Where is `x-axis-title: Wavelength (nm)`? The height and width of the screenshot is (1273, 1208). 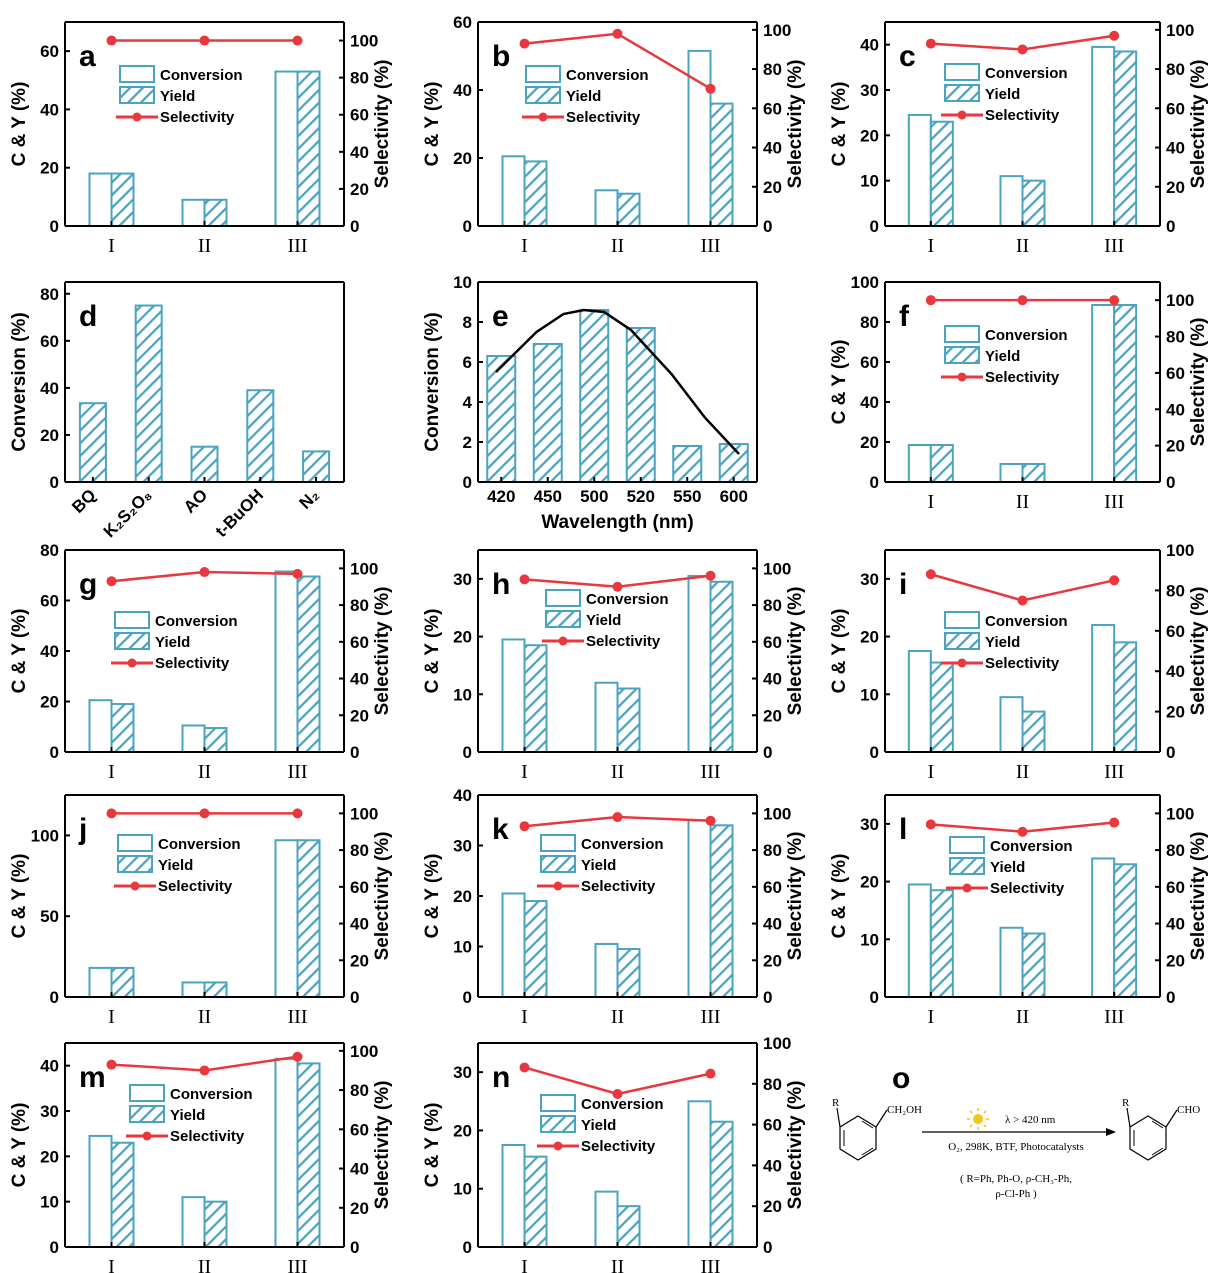 x-axis-title: Wavelength (nm) is located at coordinates (617, 522).